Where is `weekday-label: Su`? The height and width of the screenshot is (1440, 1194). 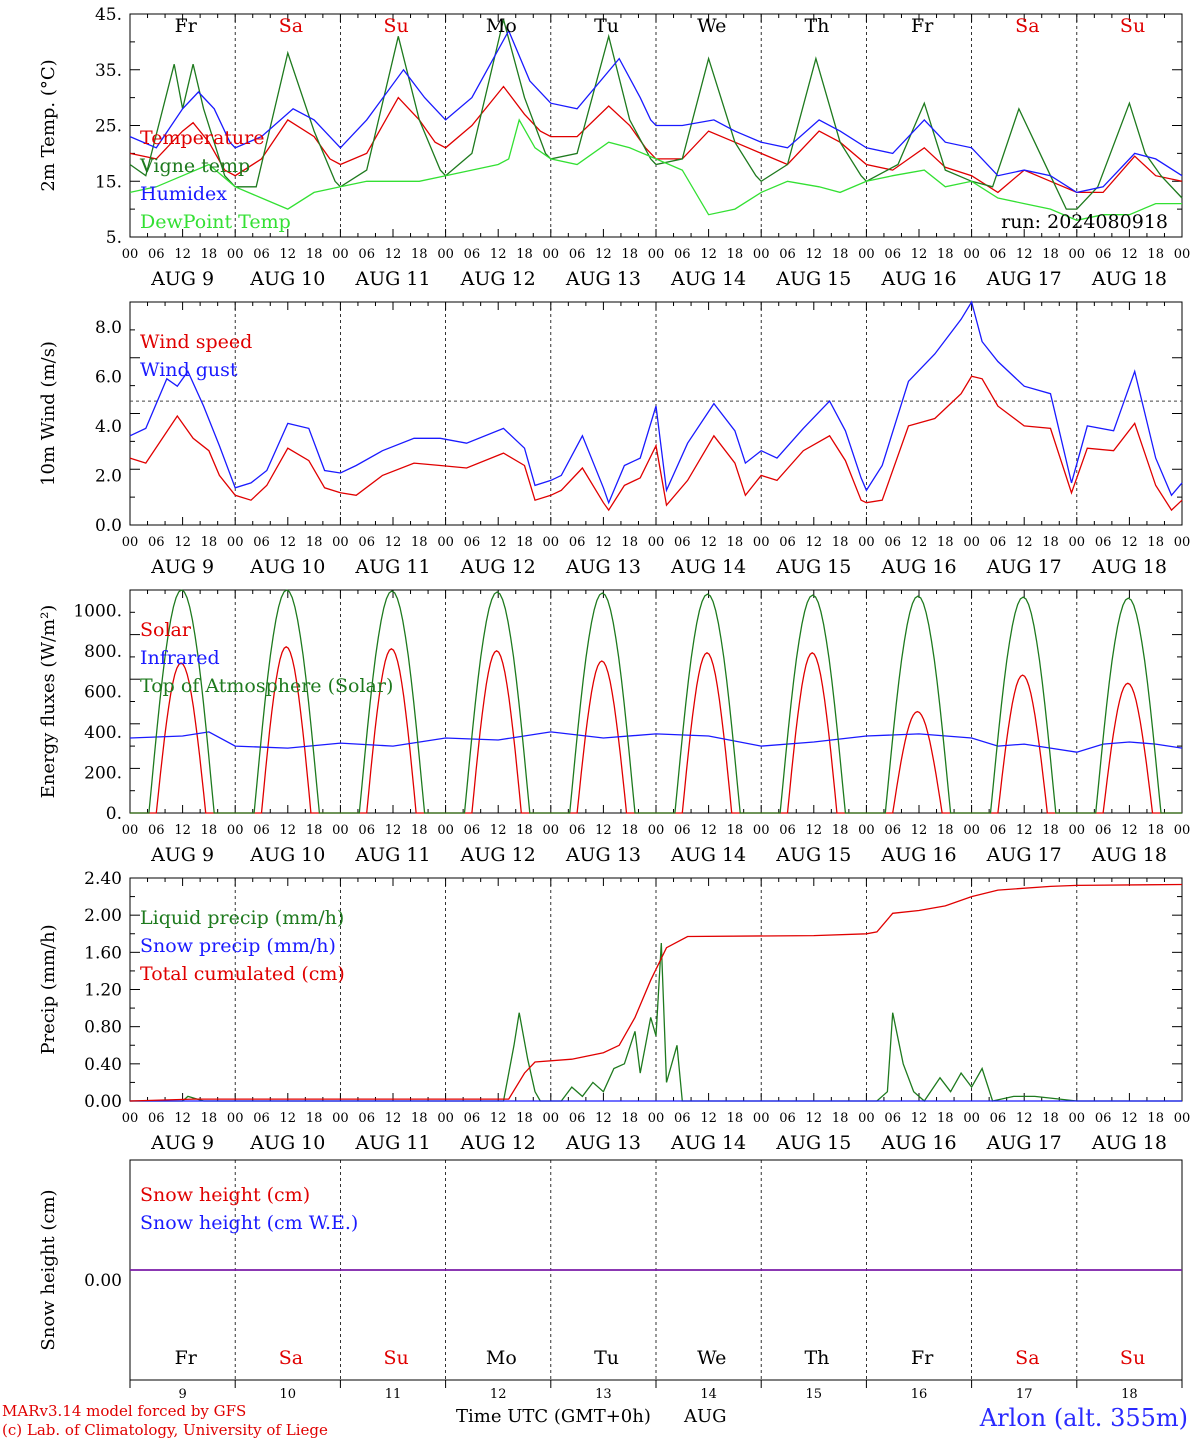
weekday-label: Su is located at coordinates (396, 1358).